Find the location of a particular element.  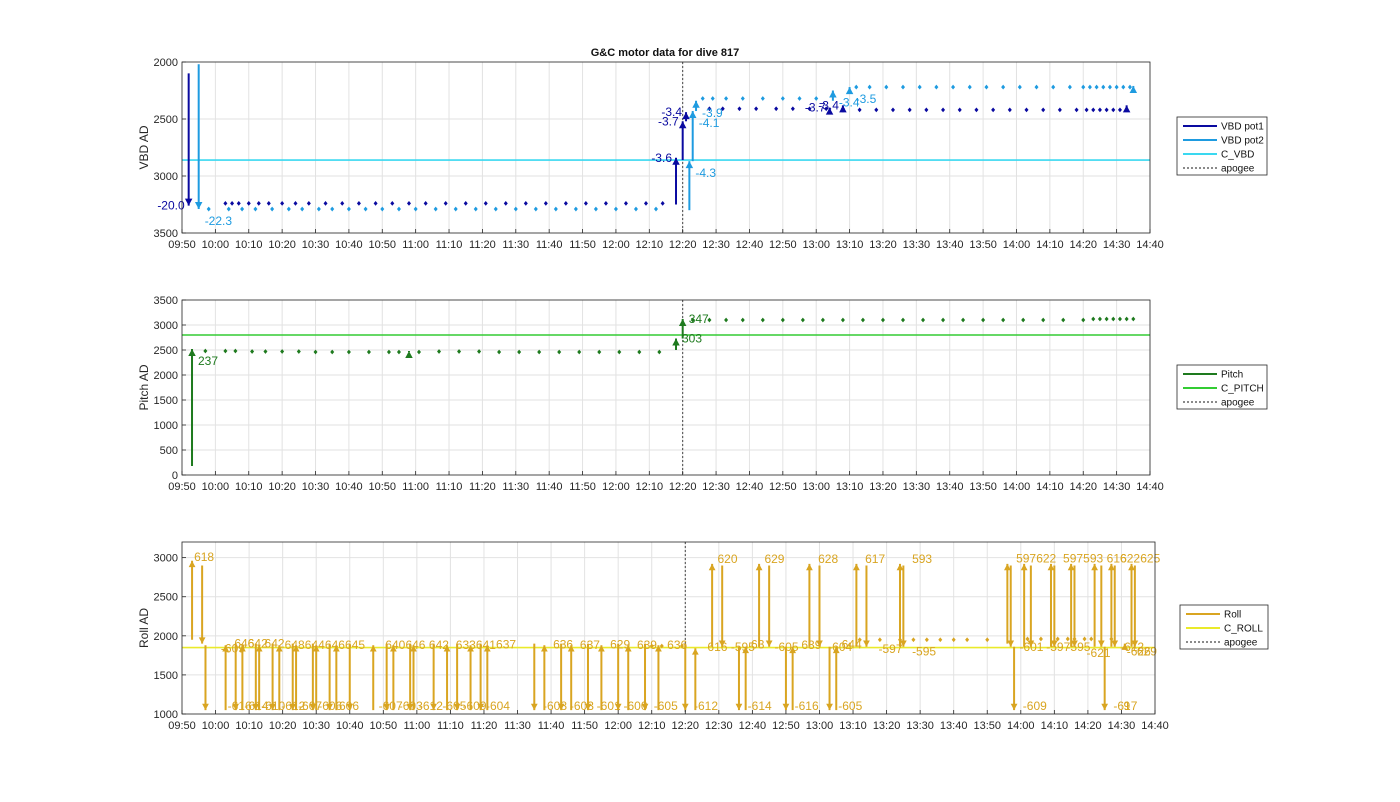

x-tick-label: 13:50 is located at coordinates (987, 726).